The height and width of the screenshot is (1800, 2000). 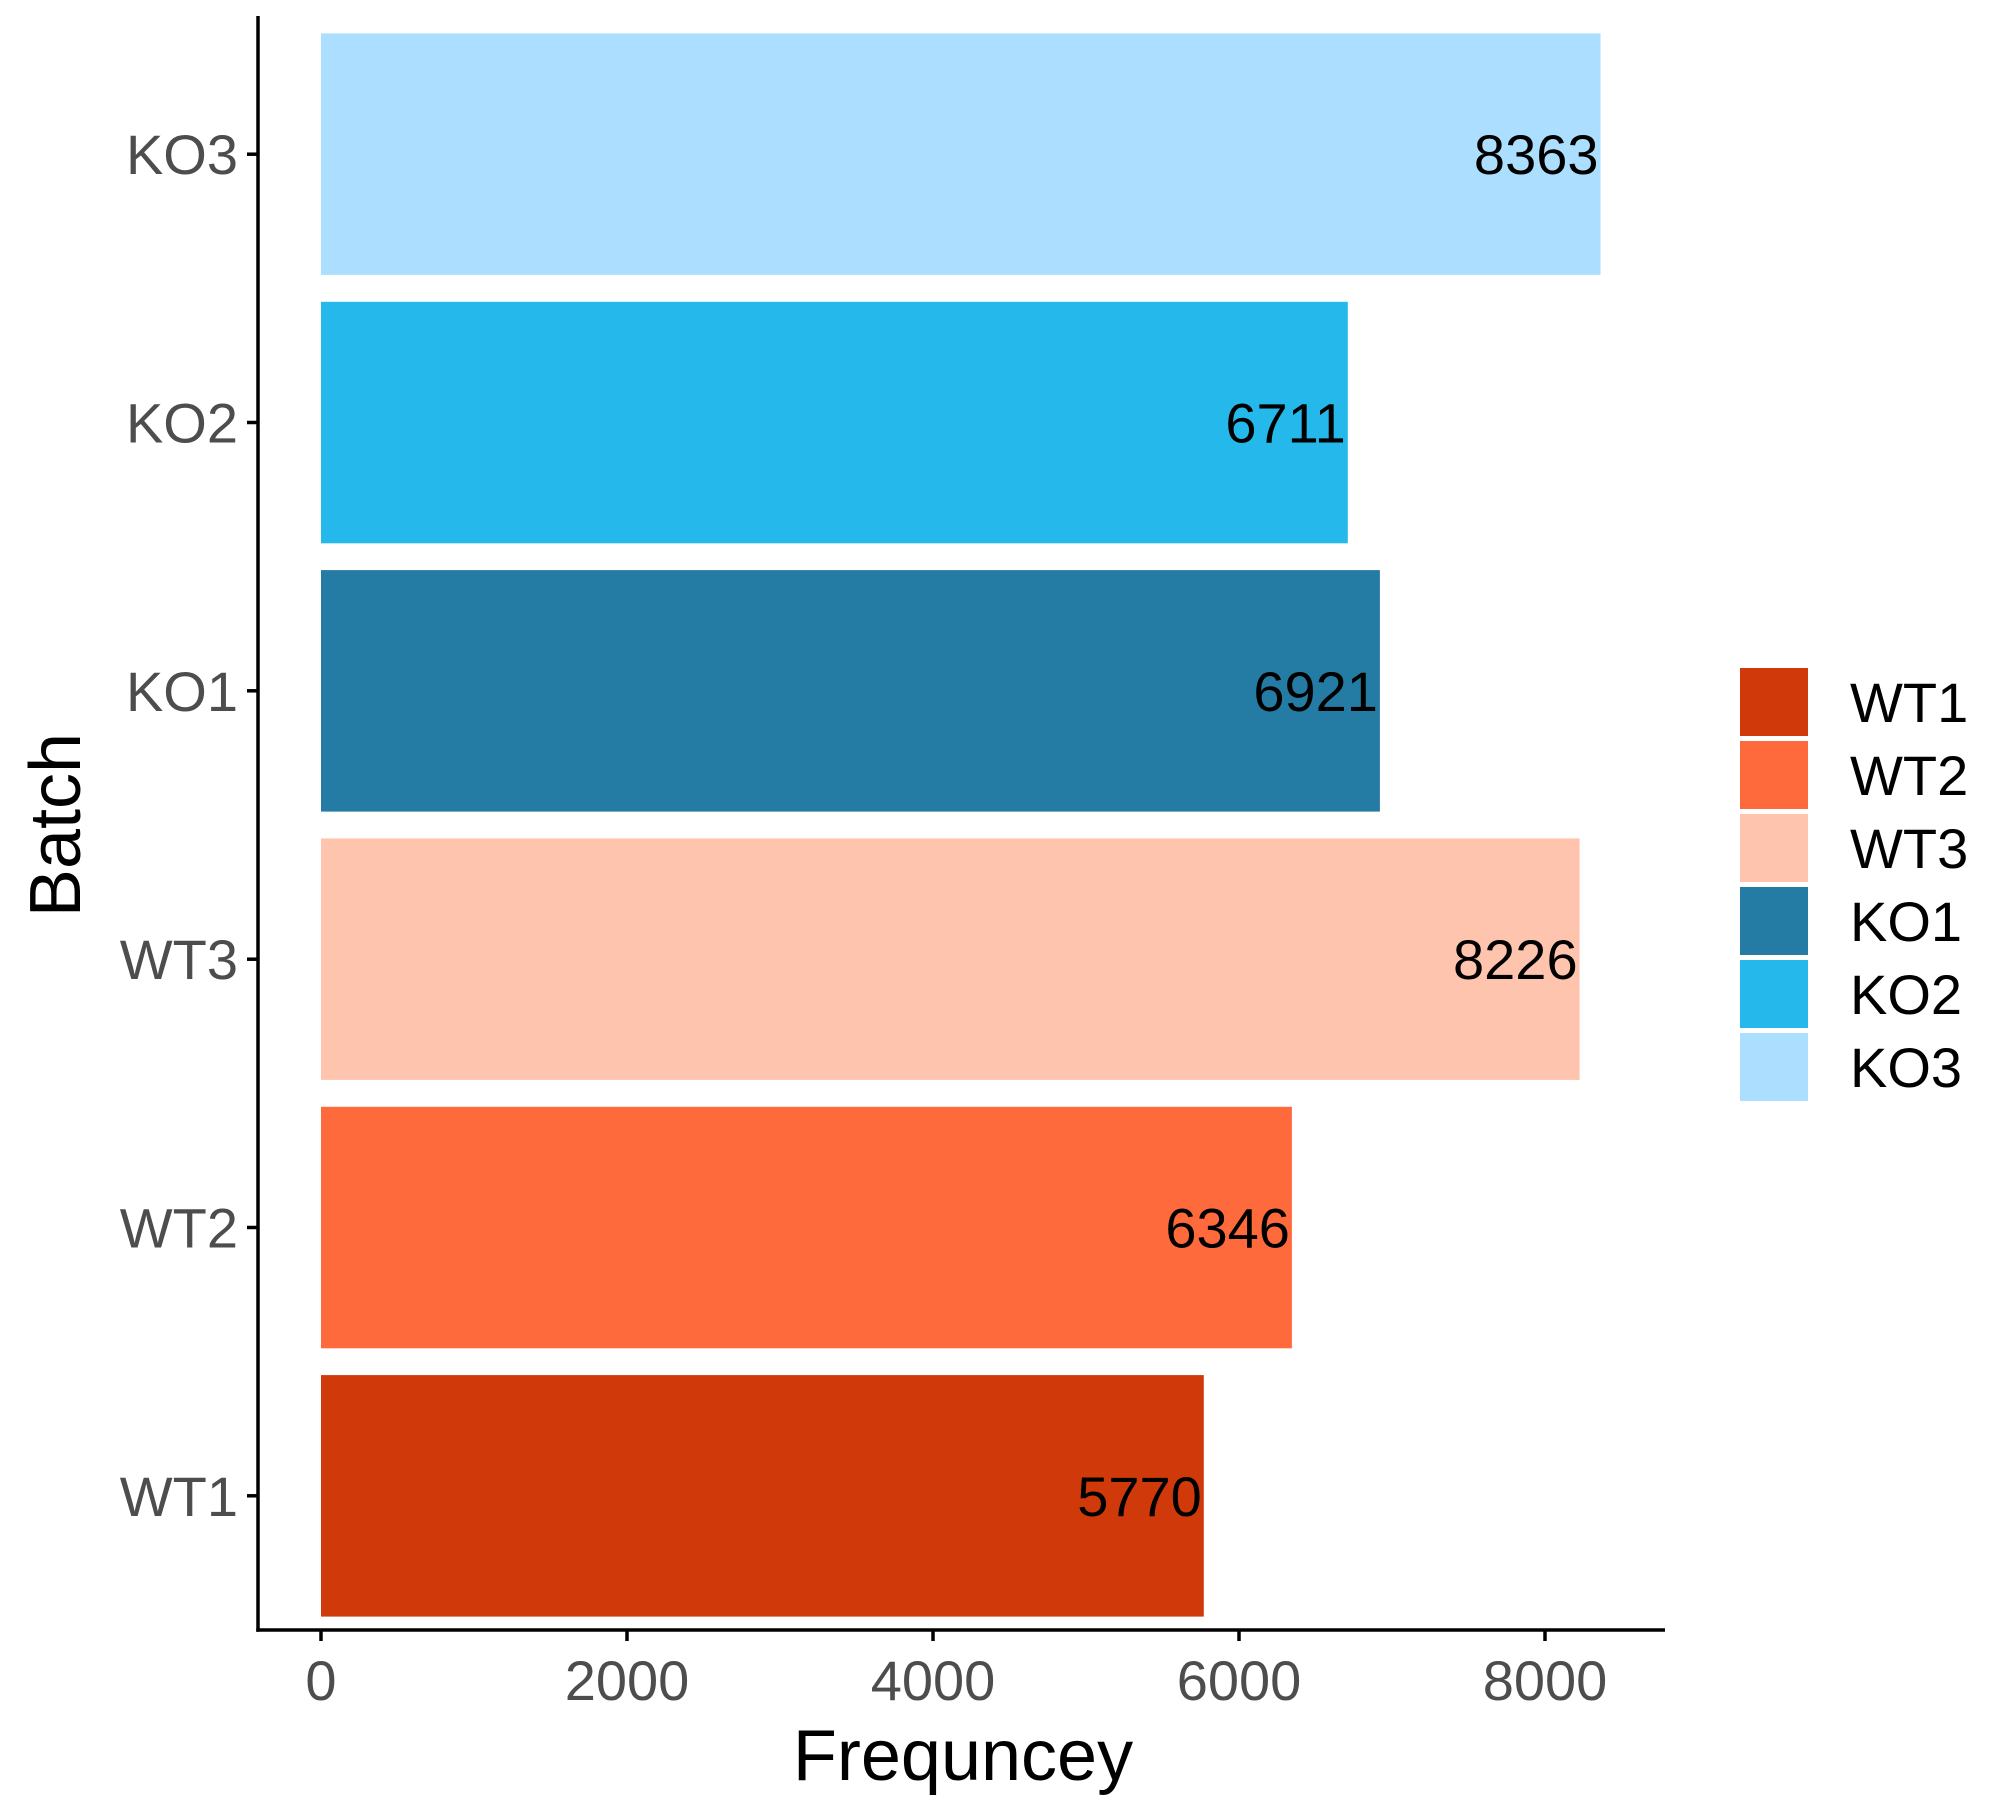 I want to click on legend-swatch-wt2, so click(x=1774, y=775).